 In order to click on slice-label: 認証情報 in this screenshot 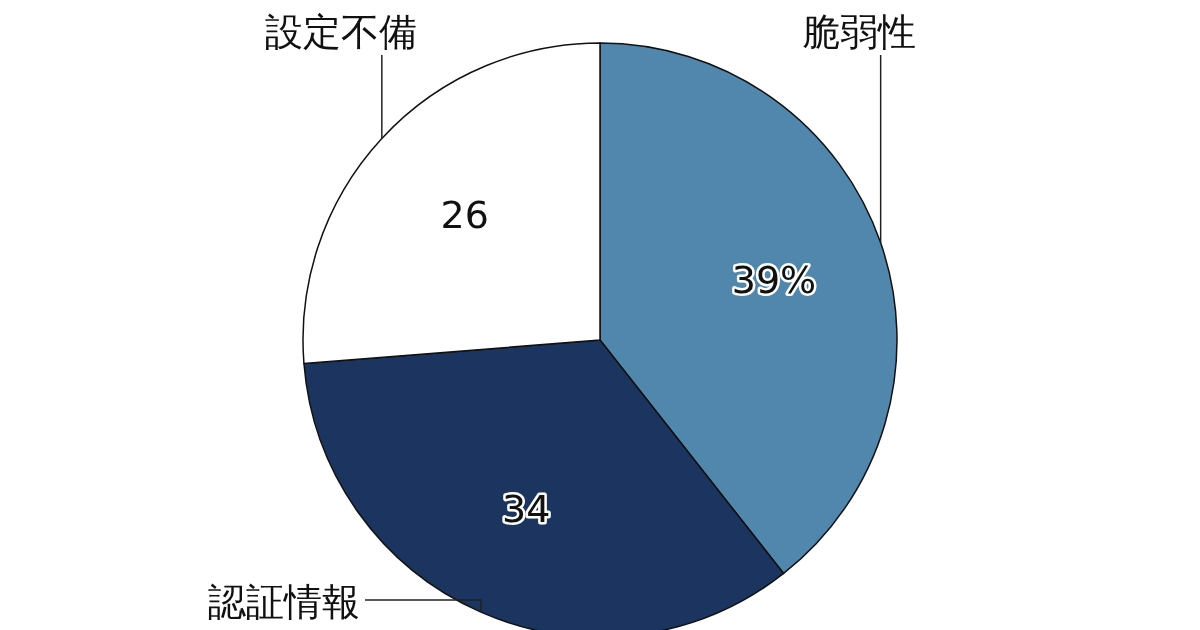, I will do `click(284, 602)`.